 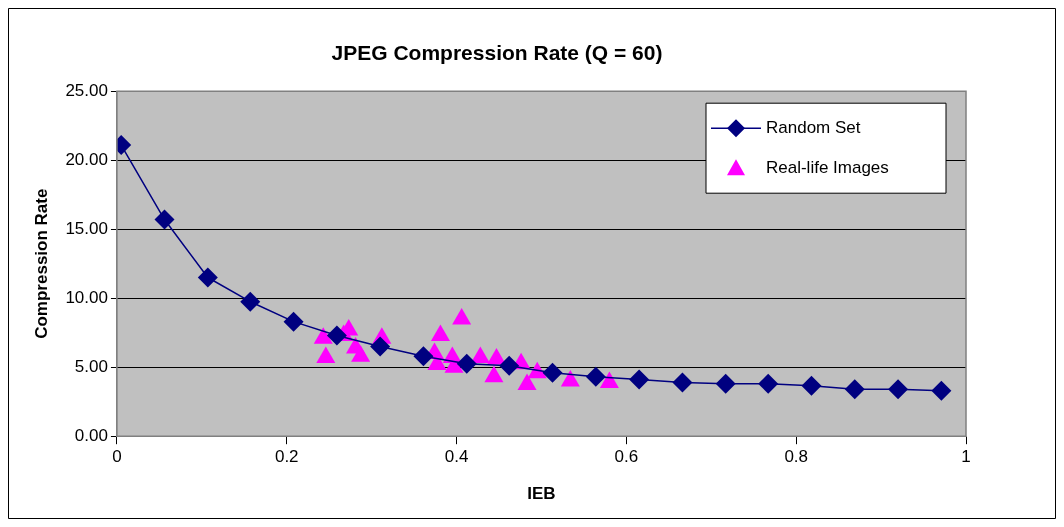 What do you see at coordinates (796, 457) in the screenshot?
I see `x-tick-label: 0.8` at bounding box center [796, 457].